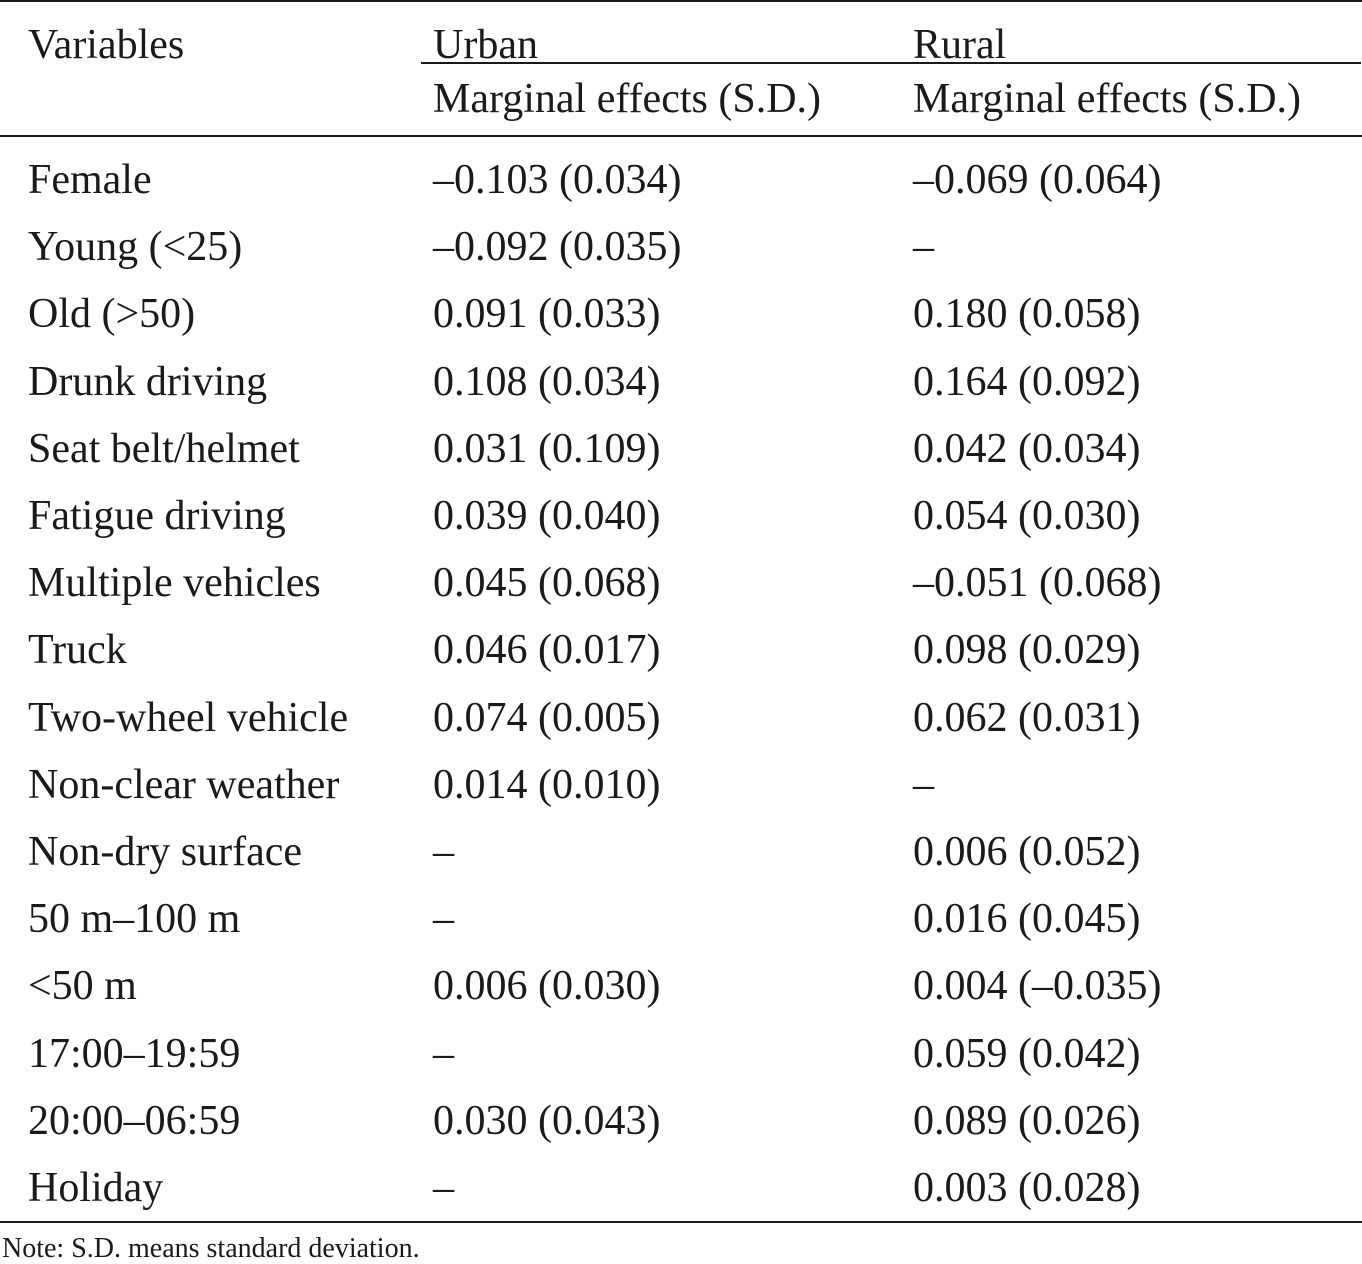 This screenshot has height=1264, width=1362. What do you see at coordinates (547, 784) in the screenshot?
I see `cell-urban: 0.014 (0.010)` at bounding box center [547, 784].